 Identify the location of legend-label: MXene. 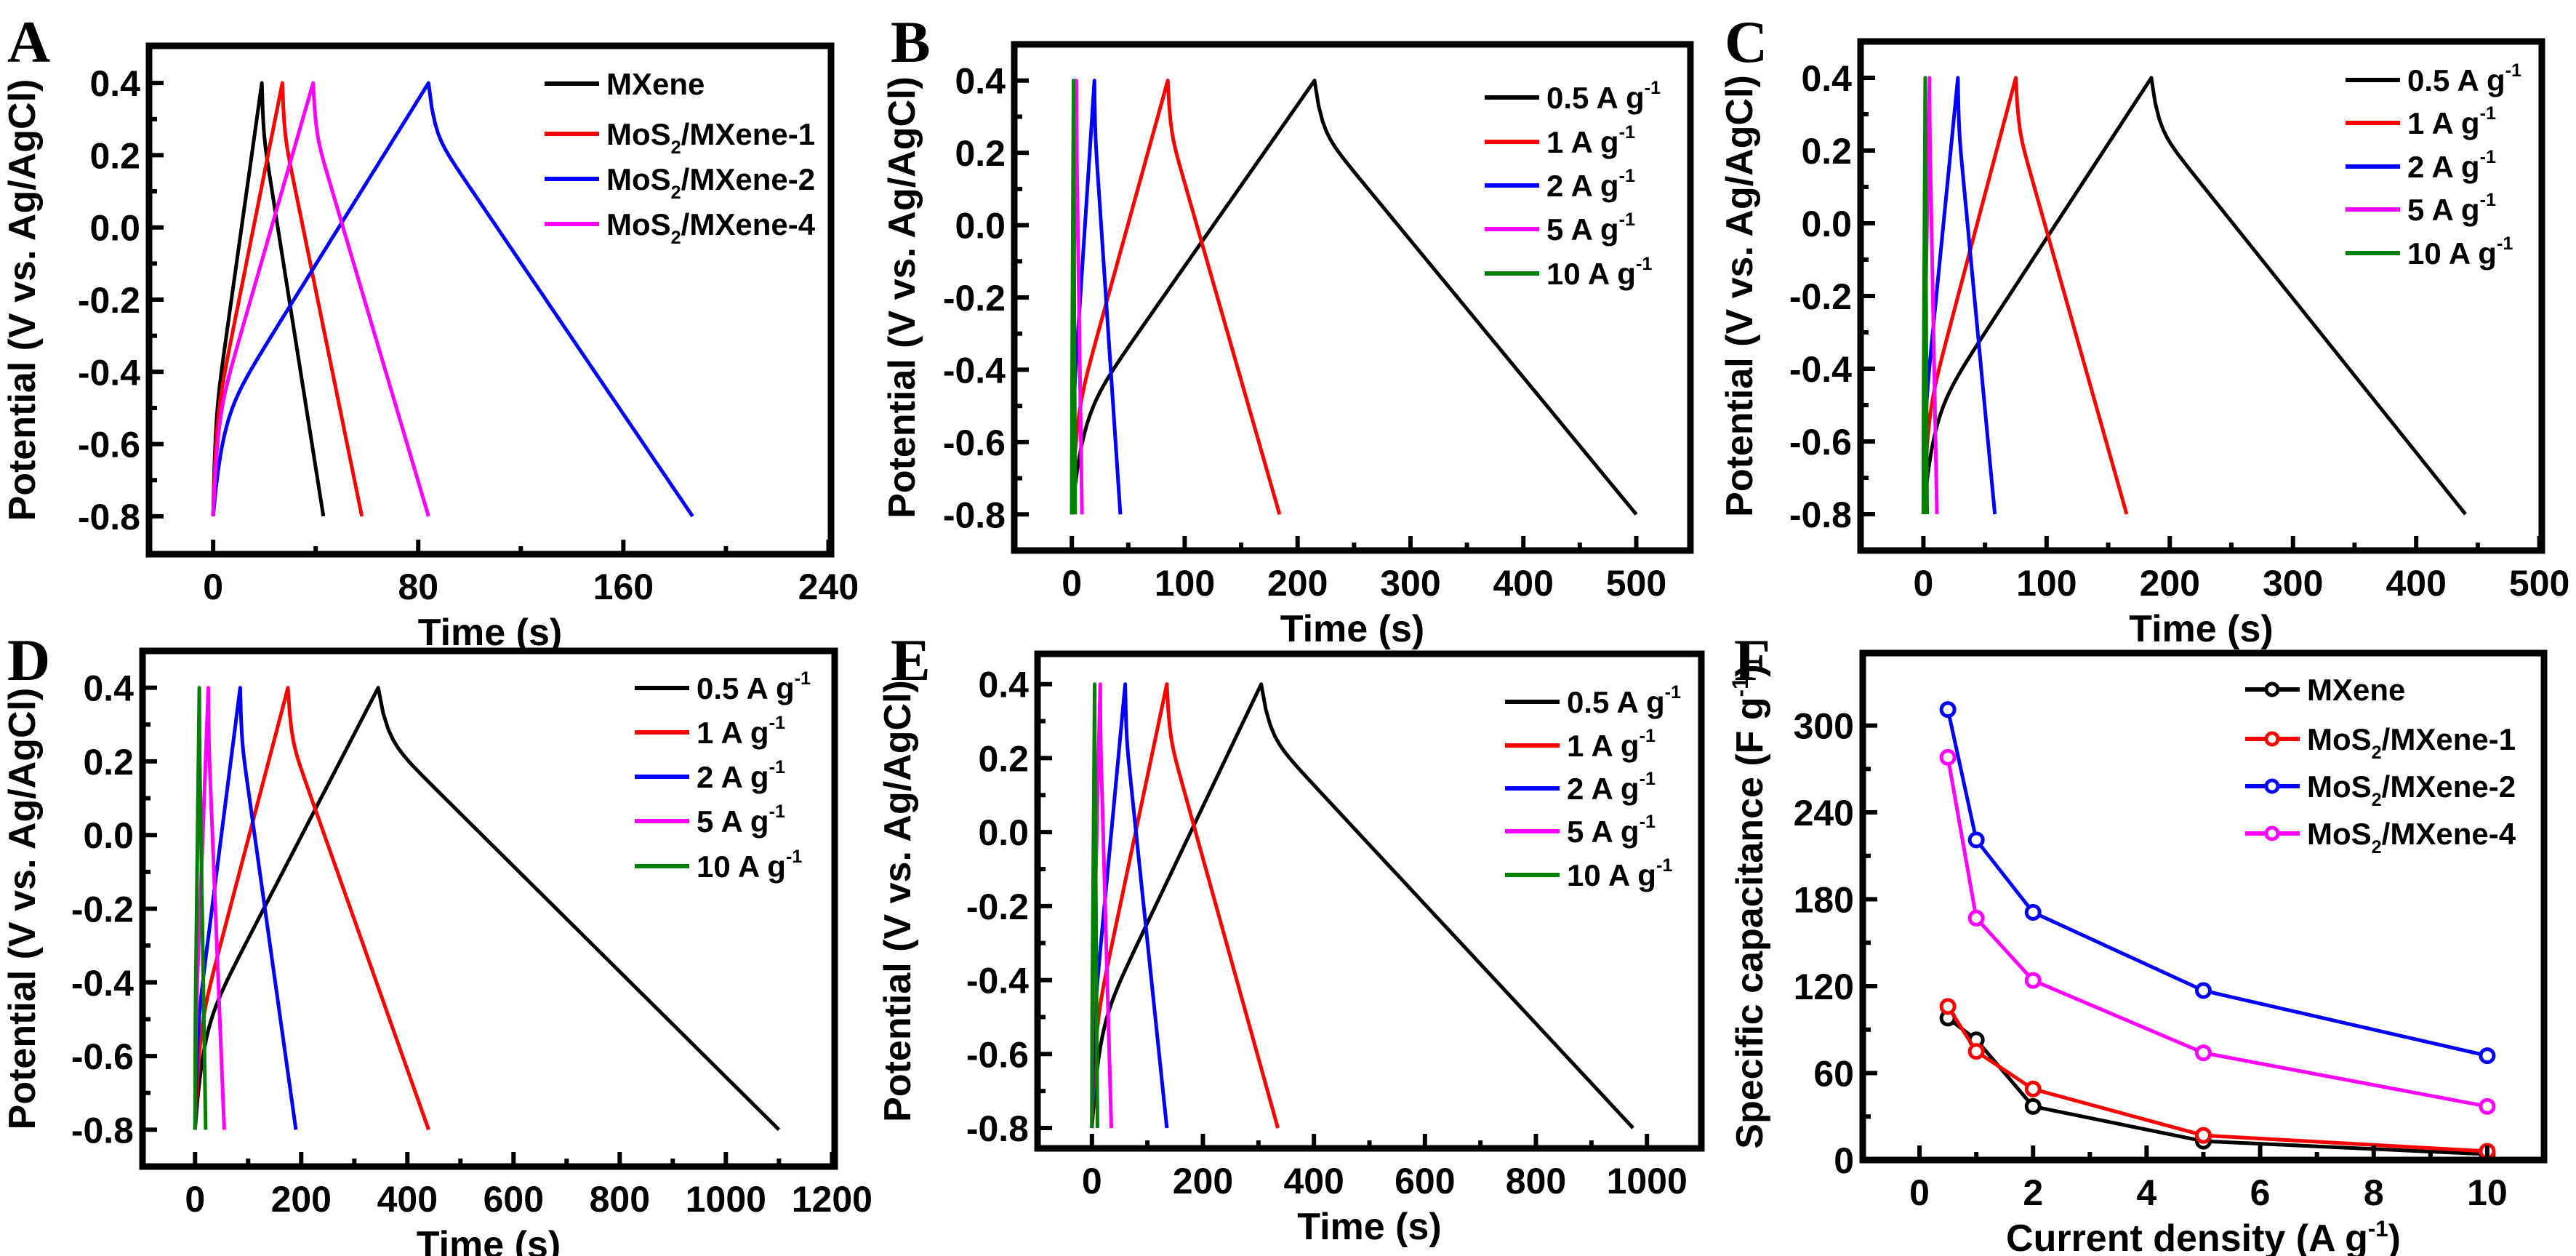
(2356, 690).